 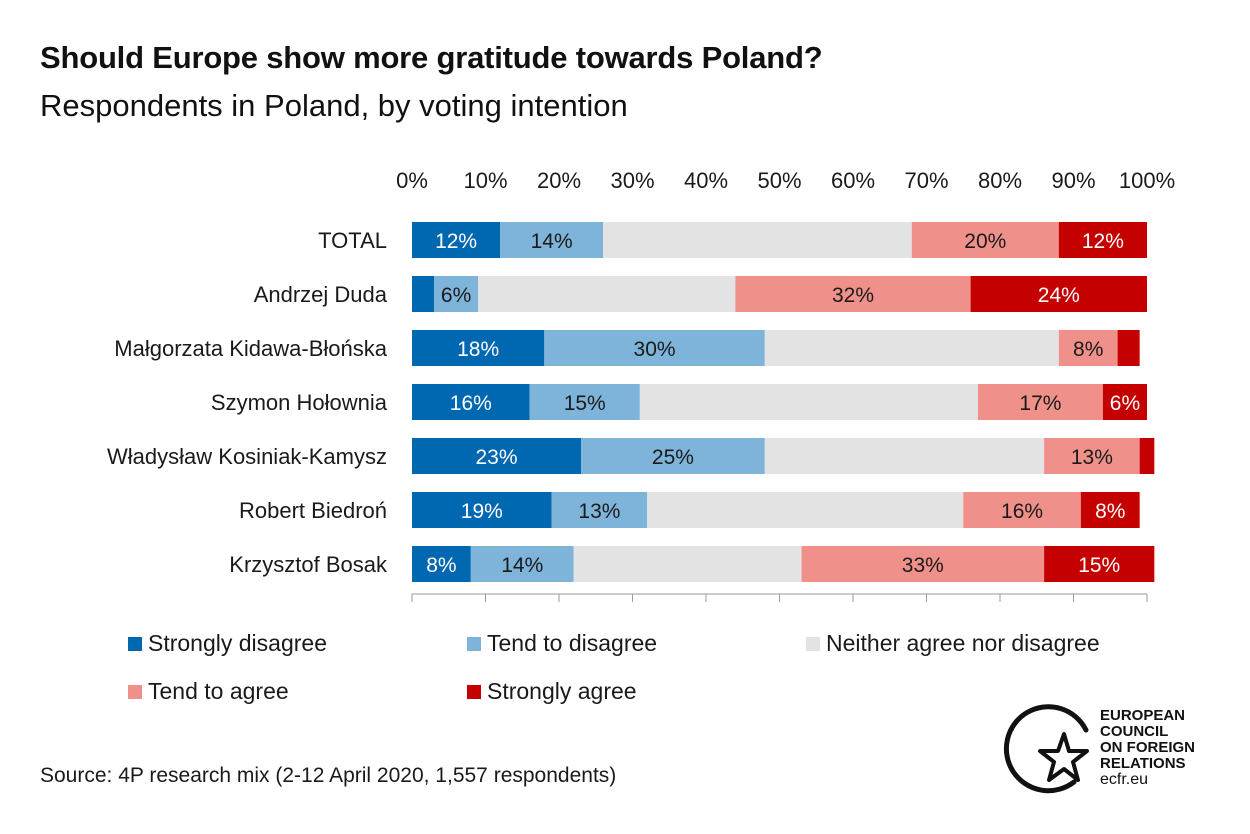 I want to click on x-tick-label: 0%, so click(x=412, y=180).